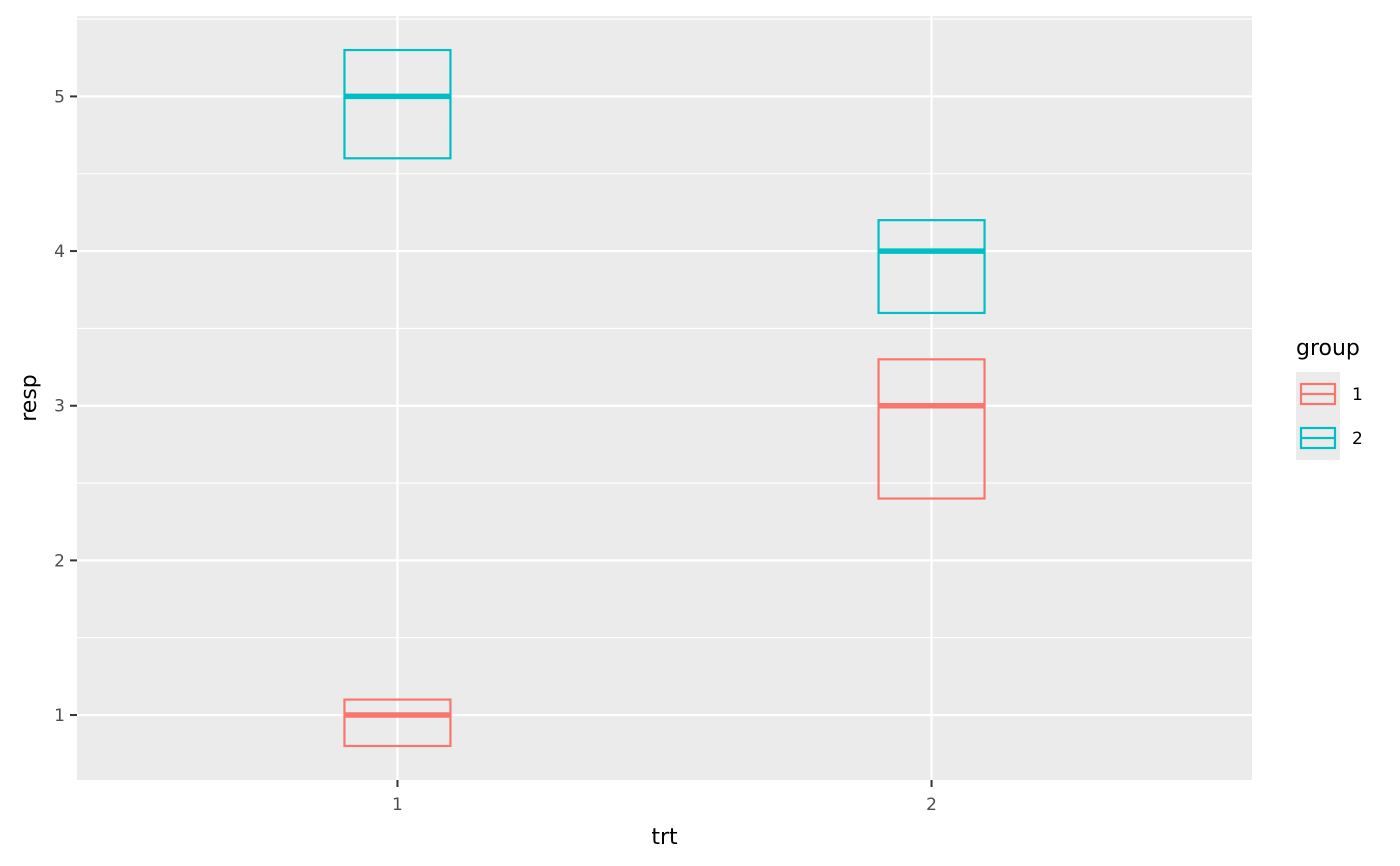 This screenshot has height=866, width=1400. What do you see at coordinates (1328, 348) in the screenshot?
I see `legend-title: group` at bounding box center [1328, 348].